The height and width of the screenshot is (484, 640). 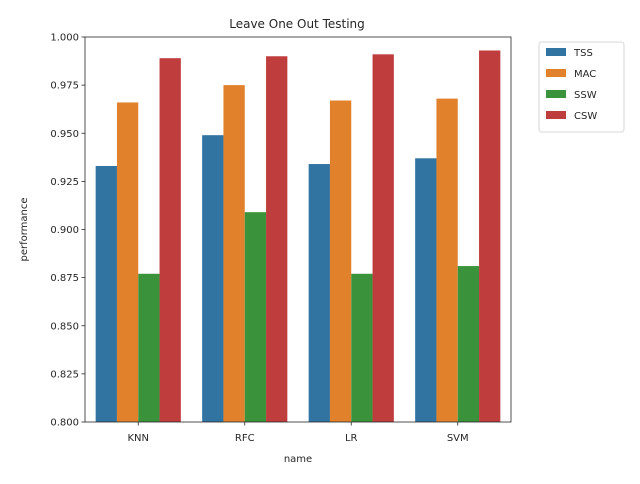 I want to click on bar-lr-csw, so click(x=383, y=238).